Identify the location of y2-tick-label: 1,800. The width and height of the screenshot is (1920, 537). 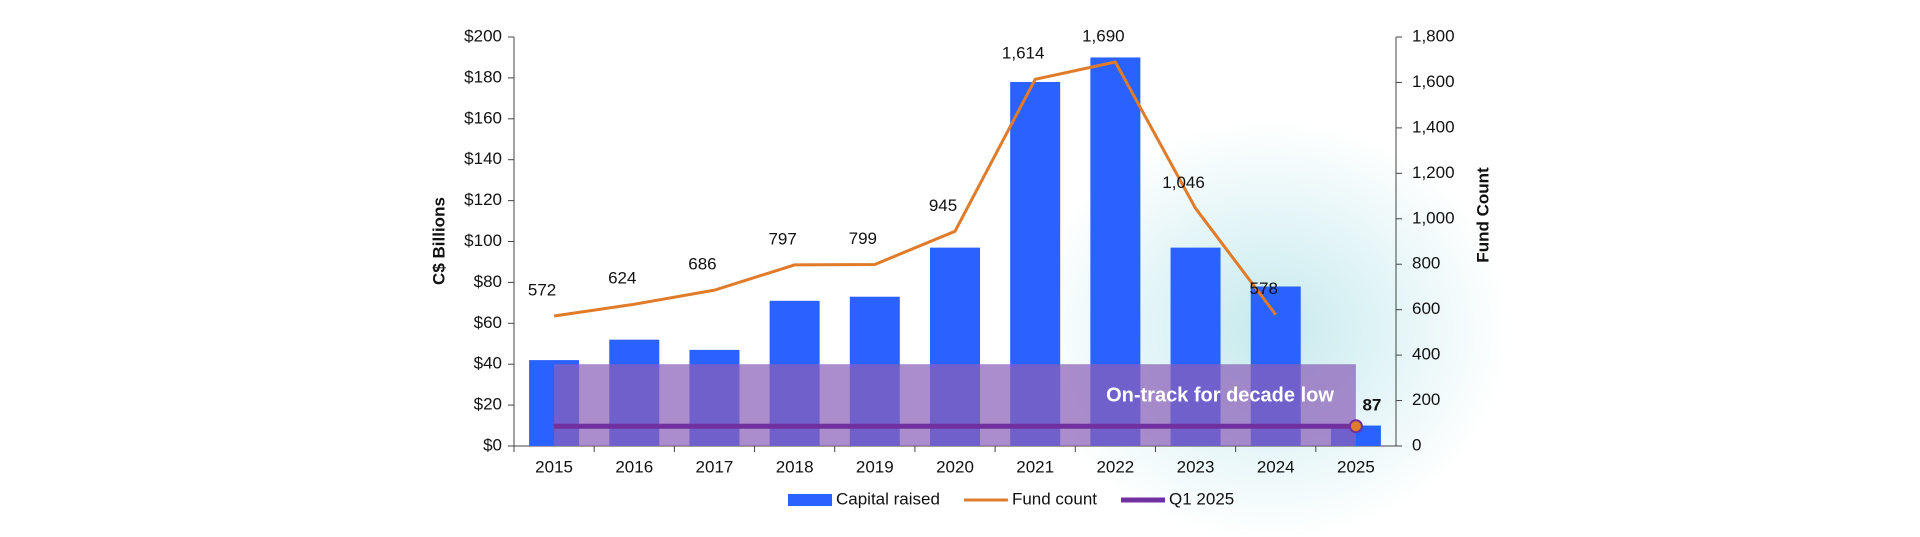
(1433, 35).